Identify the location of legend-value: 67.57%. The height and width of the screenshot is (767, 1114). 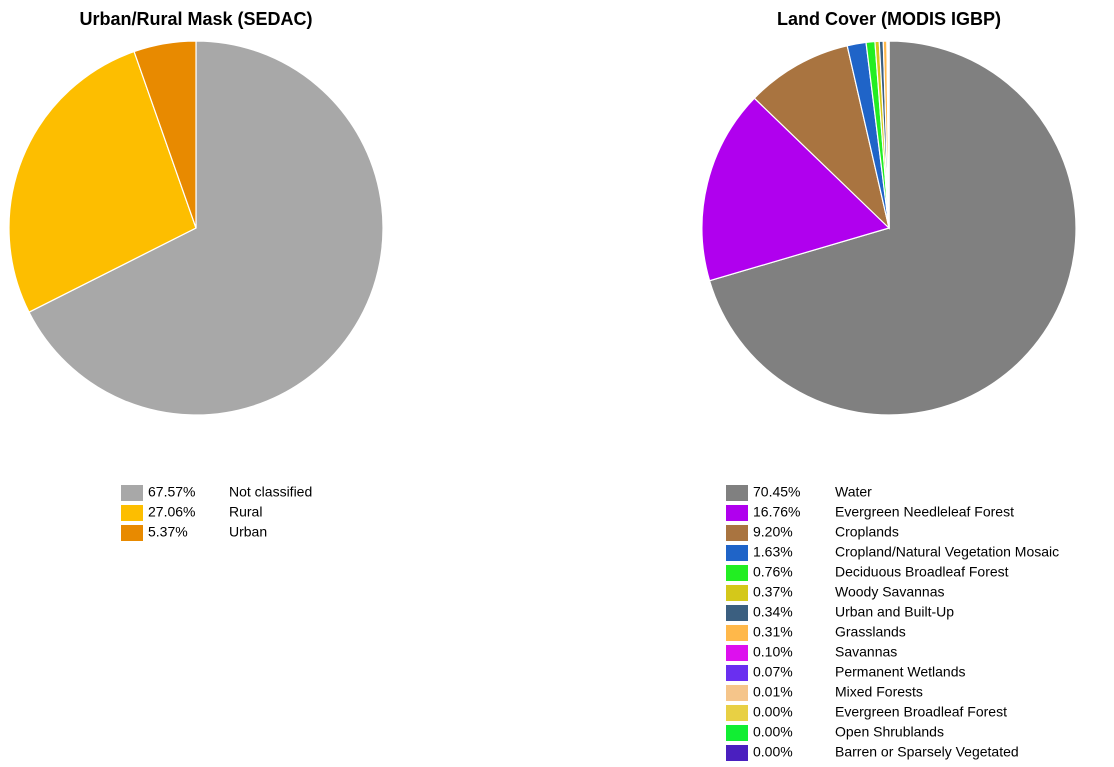
(171, 492).